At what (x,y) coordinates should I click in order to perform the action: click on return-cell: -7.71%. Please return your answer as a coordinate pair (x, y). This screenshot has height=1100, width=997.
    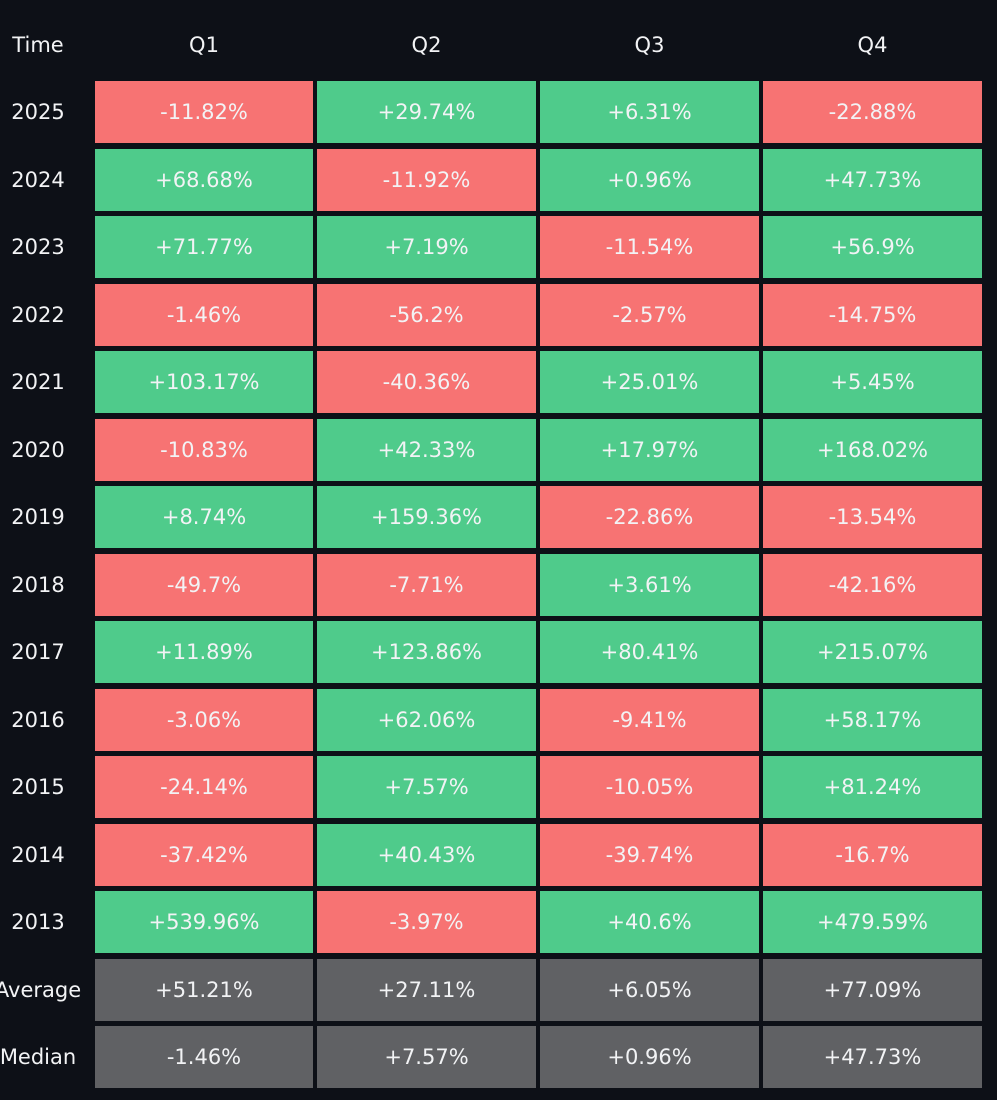
    Looking at the image, I should click on (426, 584).